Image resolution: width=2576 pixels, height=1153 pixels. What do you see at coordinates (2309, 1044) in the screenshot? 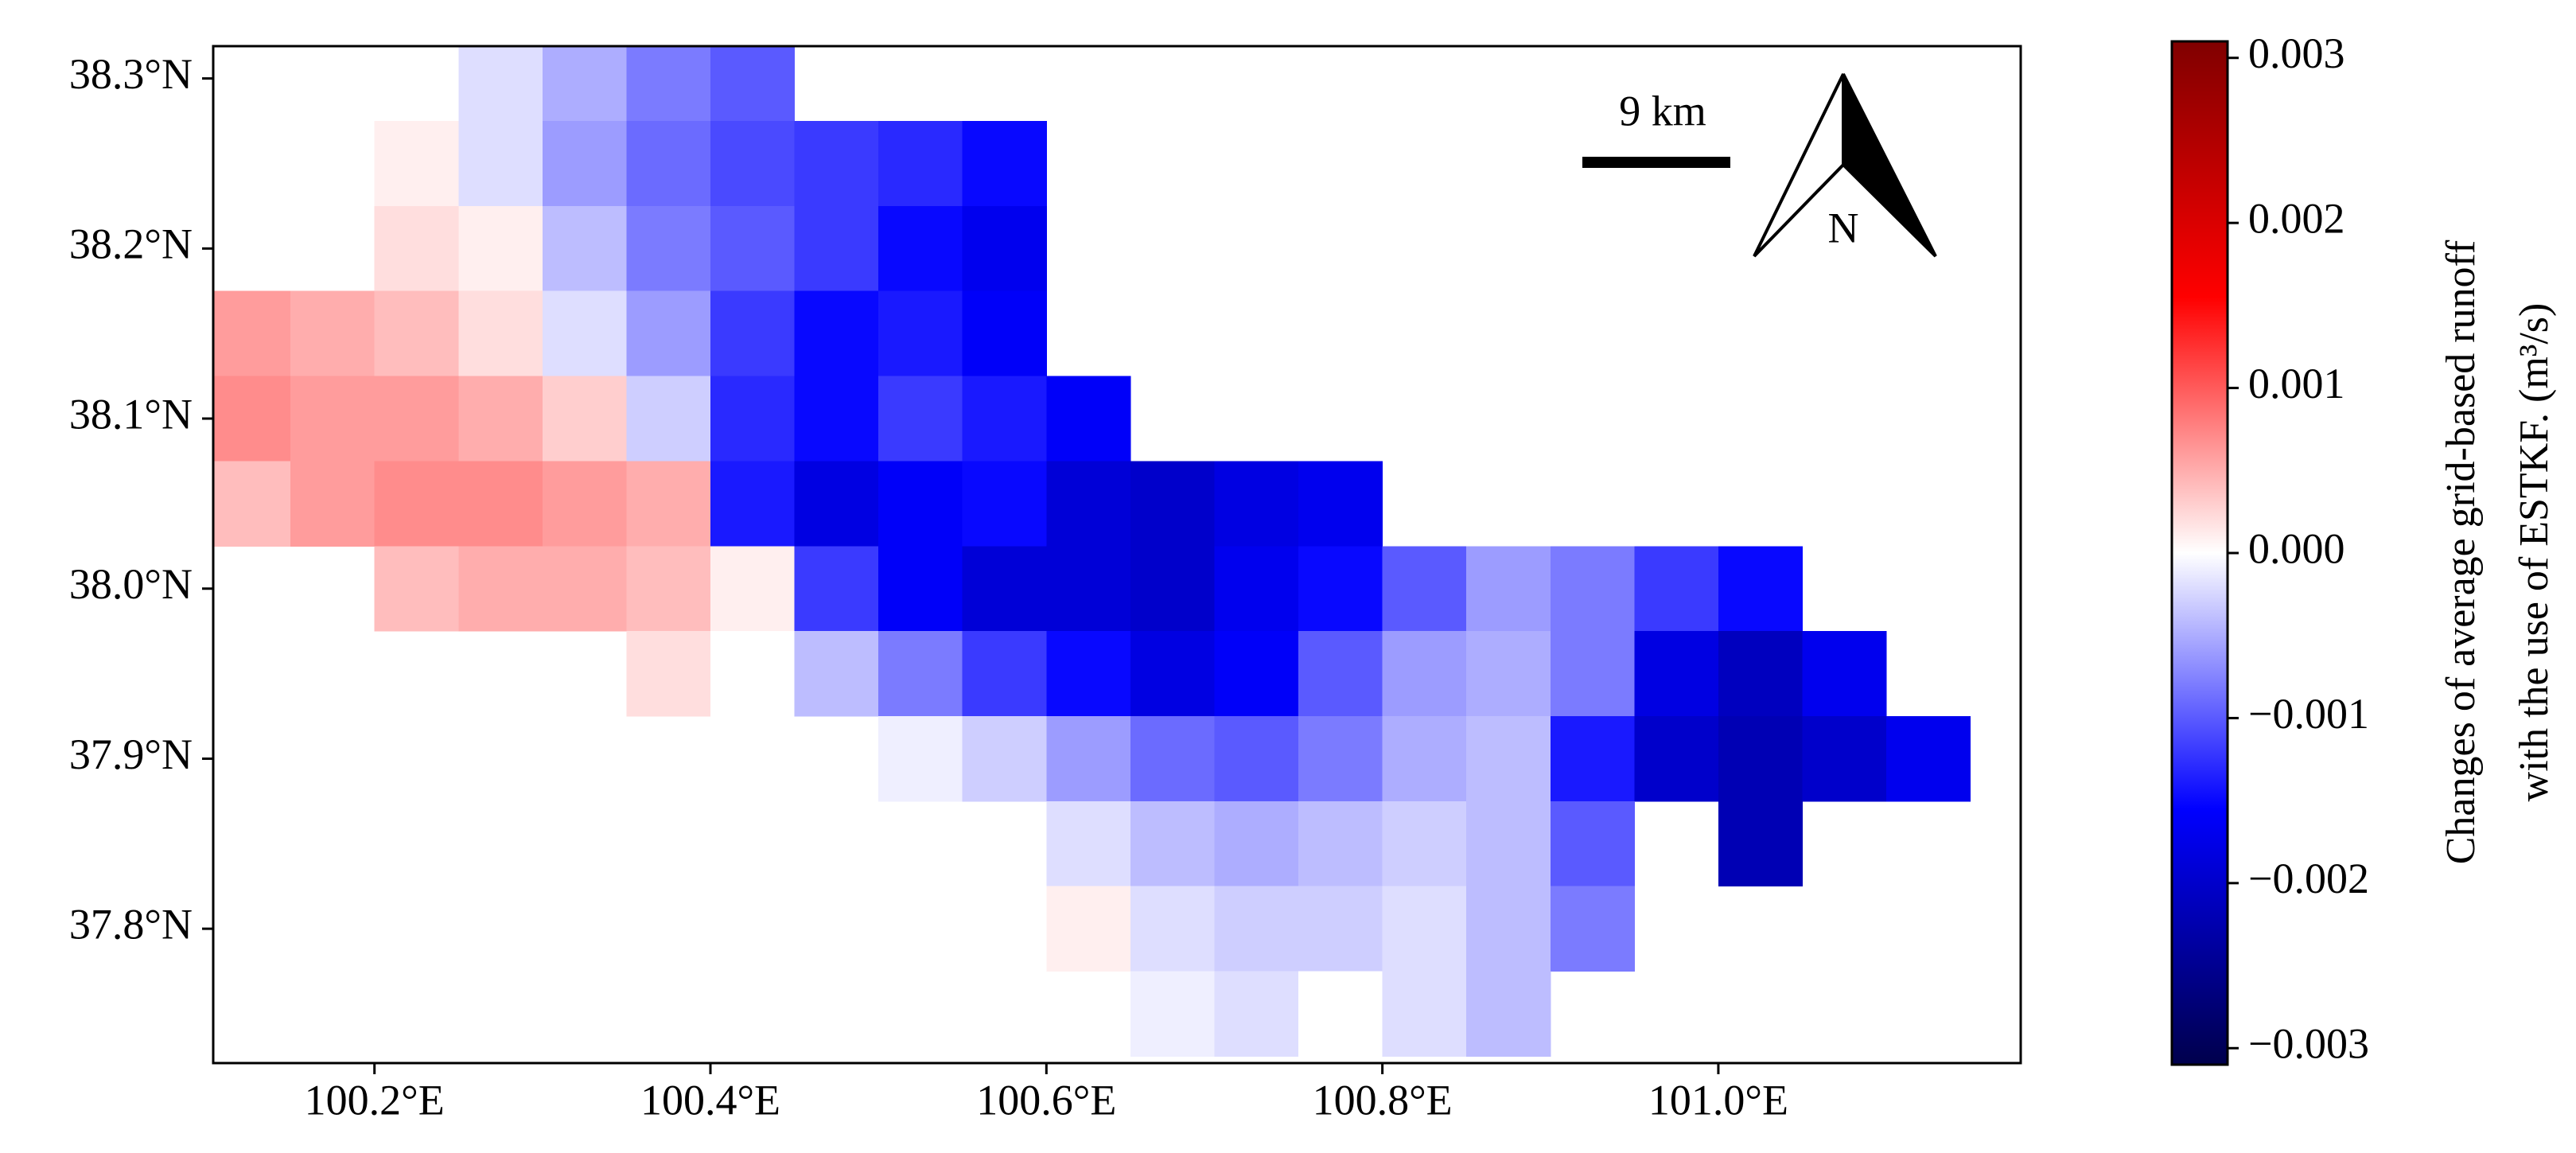
I see `colorbar-tick-label: −0.003` at bounding box center [2309, 1044].